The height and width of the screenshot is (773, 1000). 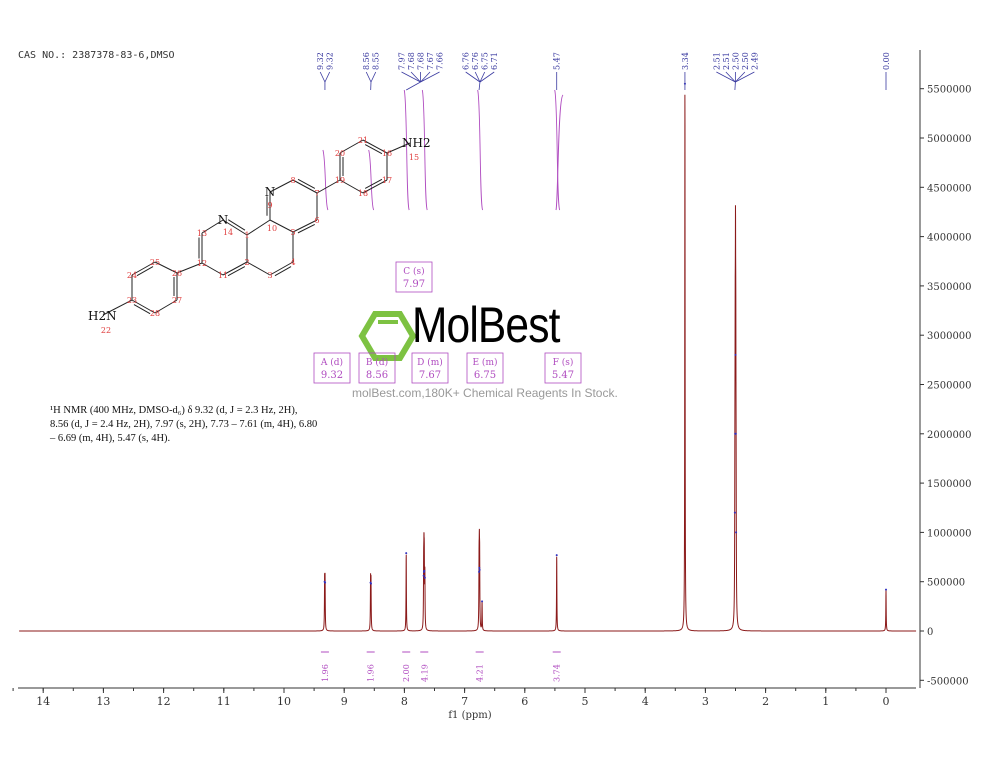 What do you see at coordinates (754, 61) in the screenshot?
I see `peak-label: 2.49` at bounding box center [754, 61].